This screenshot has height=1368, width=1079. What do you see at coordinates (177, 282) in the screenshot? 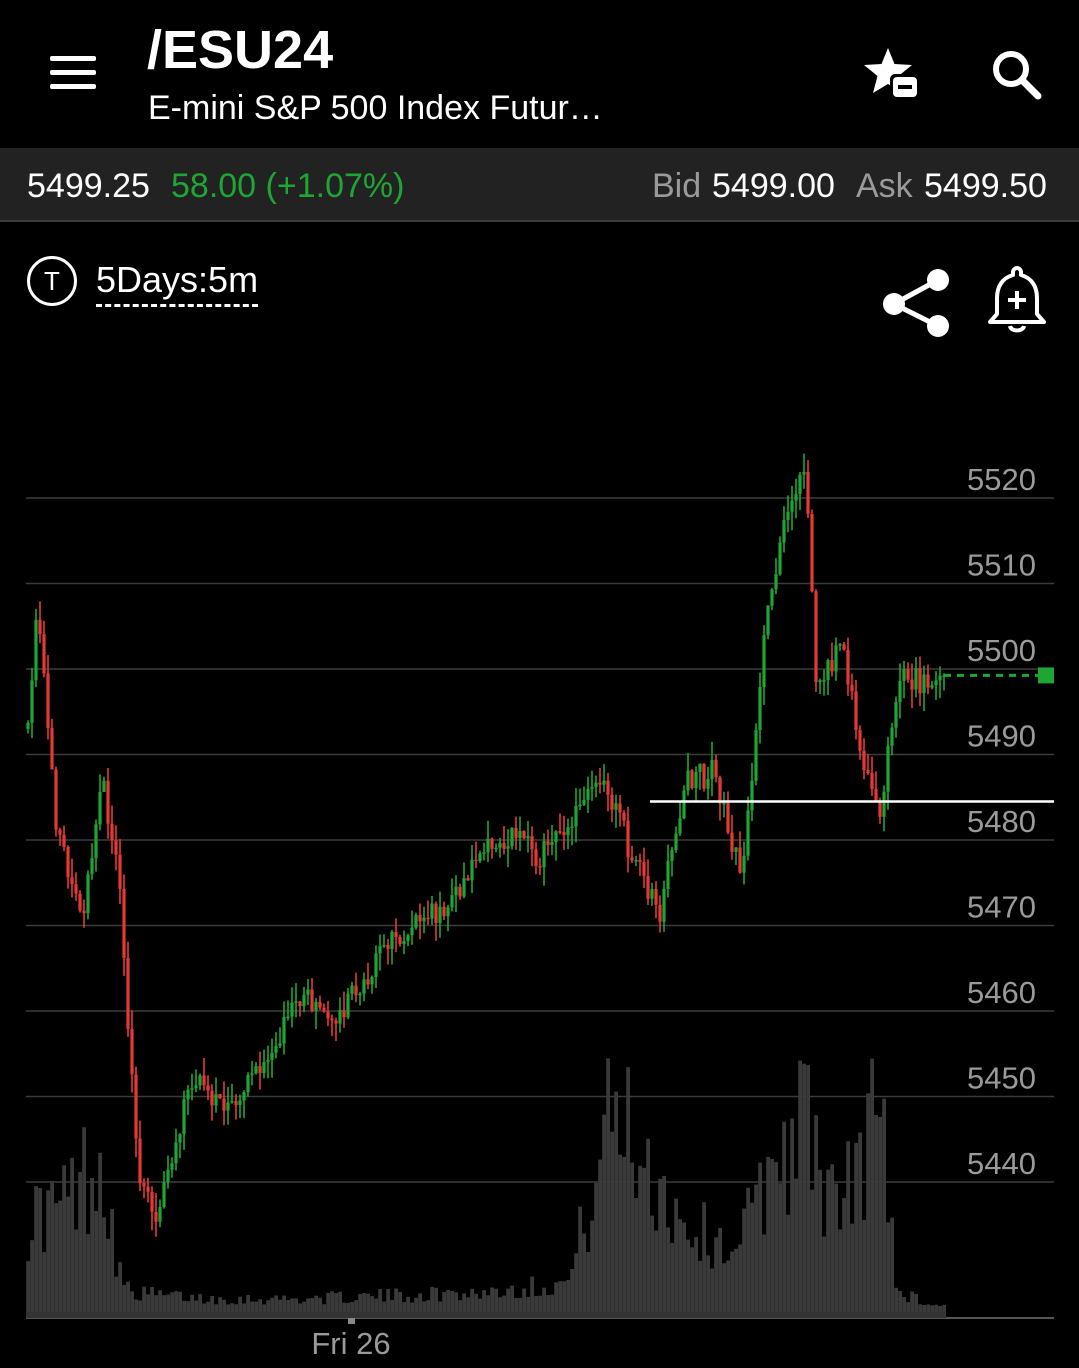
I see `timeframe-selector: 5Days:5m` at bounding box center [177, 282].